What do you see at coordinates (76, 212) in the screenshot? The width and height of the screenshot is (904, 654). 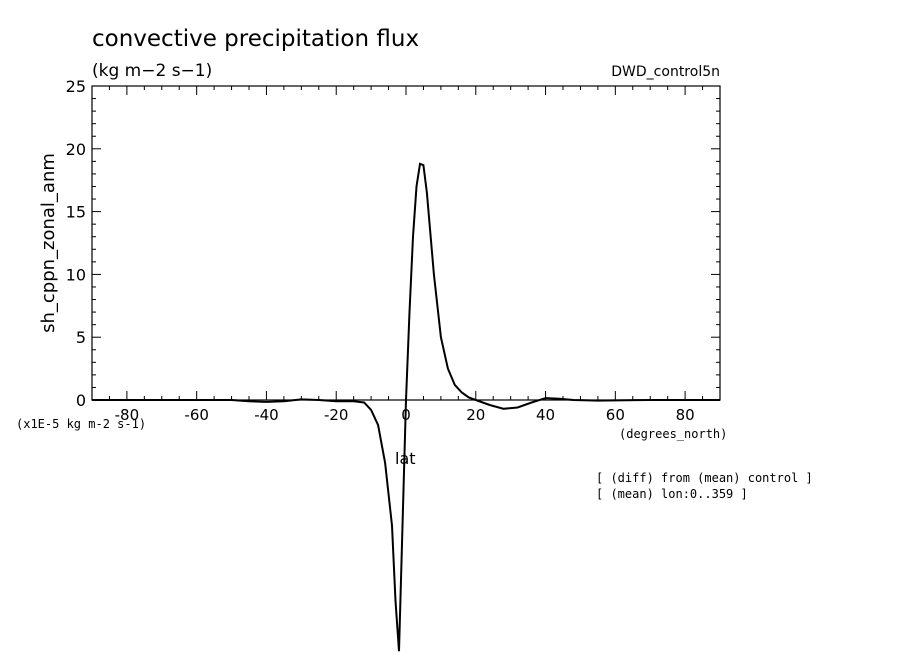 I see `y-tick-label: 15` at bounding box center [76, 212].